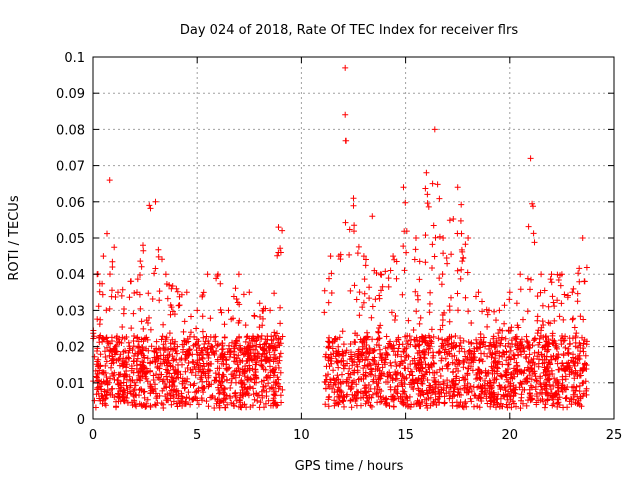  Describe the element at coordinates (70, 311) in the screenshot. I see `y-tick-label: 0.03` at that location.